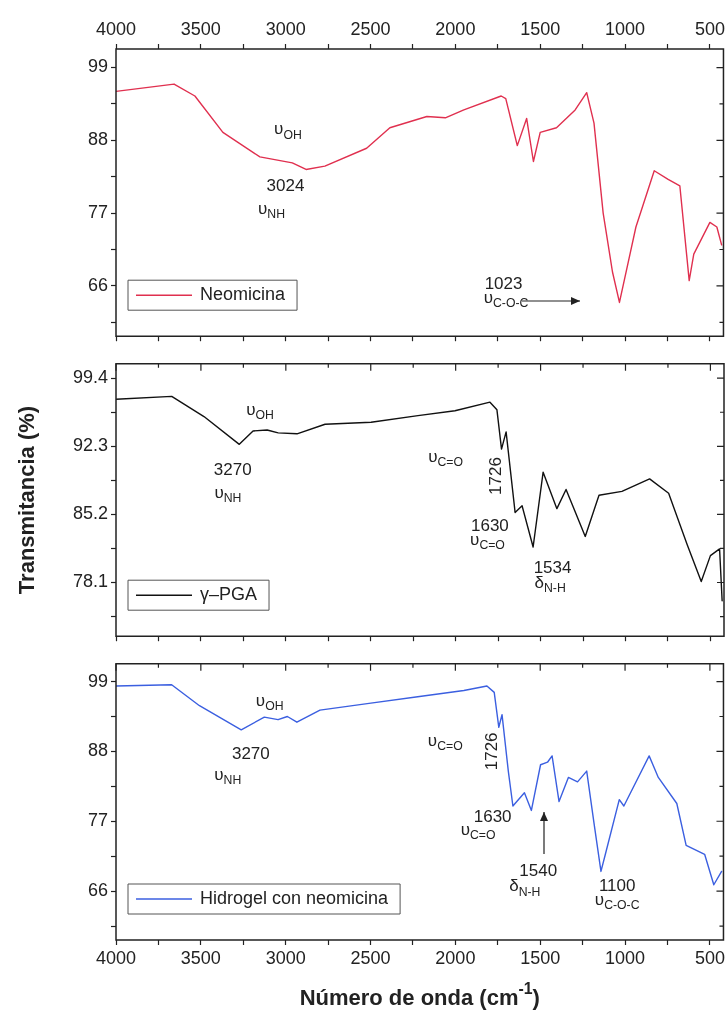  I want to click on x-tick-label: 2000, so click(455, 957).